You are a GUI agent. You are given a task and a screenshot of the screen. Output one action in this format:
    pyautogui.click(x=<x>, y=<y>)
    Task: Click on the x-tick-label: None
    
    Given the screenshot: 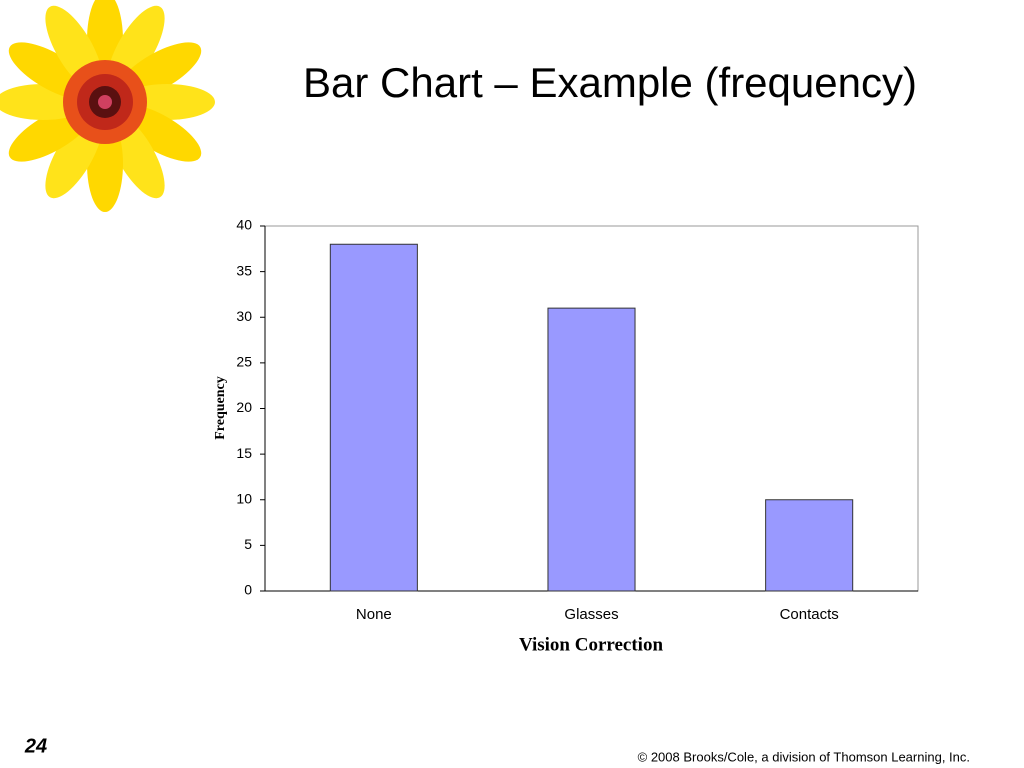 What is the action you would take?
    pyautogui.click(x=374, y=614)
    